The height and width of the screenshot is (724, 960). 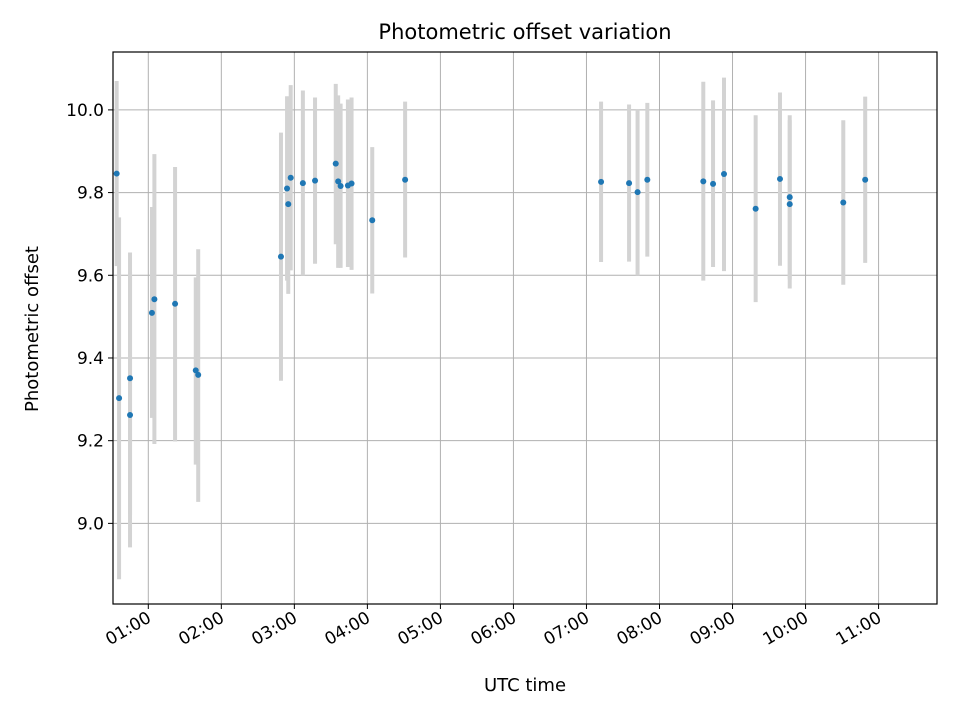 What do you see at coordinates (85, 111) in the screenshot?
I see `y-tick-label: 10.0` at bounding box center [85, 111].